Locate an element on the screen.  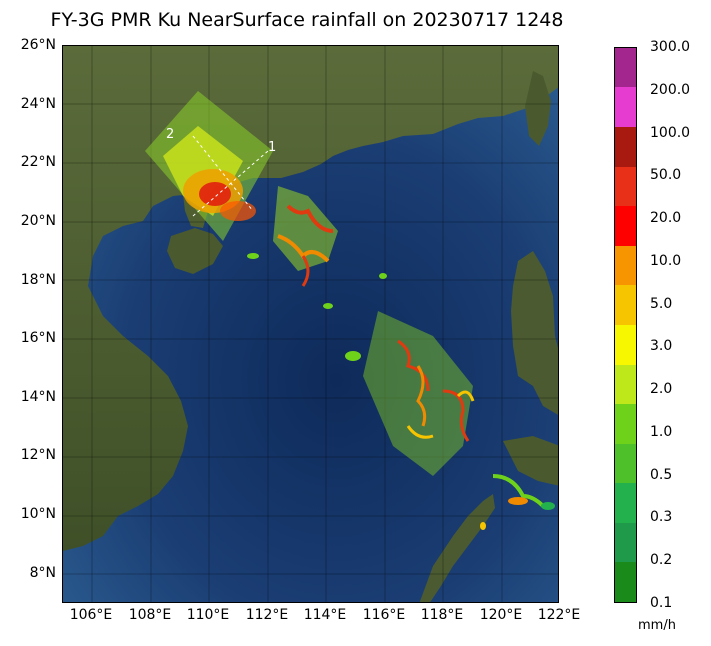
lat-tick-10: 10°N is located at coordinates (38, 514).